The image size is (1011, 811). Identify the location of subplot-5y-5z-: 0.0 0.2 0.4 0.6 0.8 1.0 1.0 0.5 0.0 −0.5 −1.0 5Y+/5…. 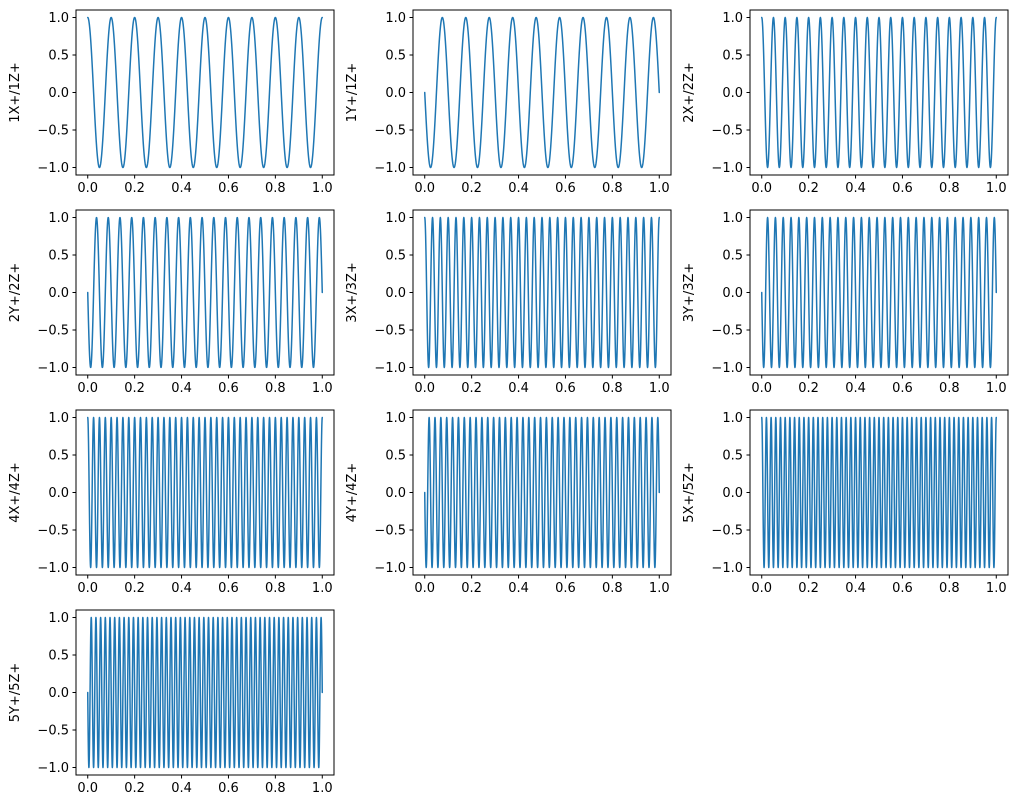
(171, 702).